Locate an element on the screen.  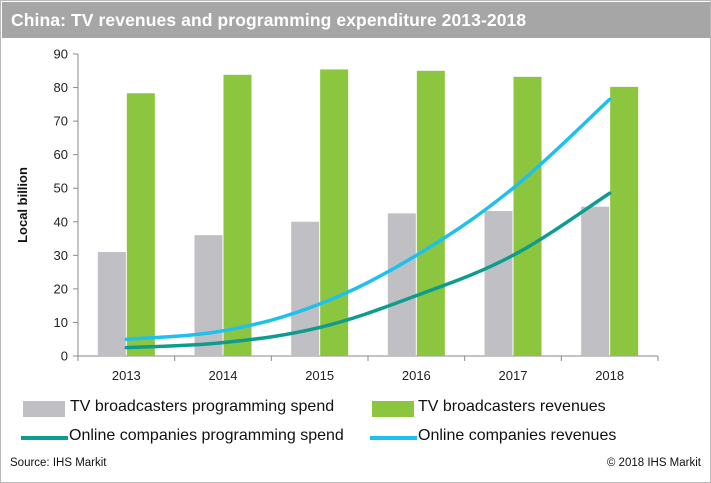
legend-label-tv-spend: TV broadcasters programming spend is located at coordinates (202, 406).